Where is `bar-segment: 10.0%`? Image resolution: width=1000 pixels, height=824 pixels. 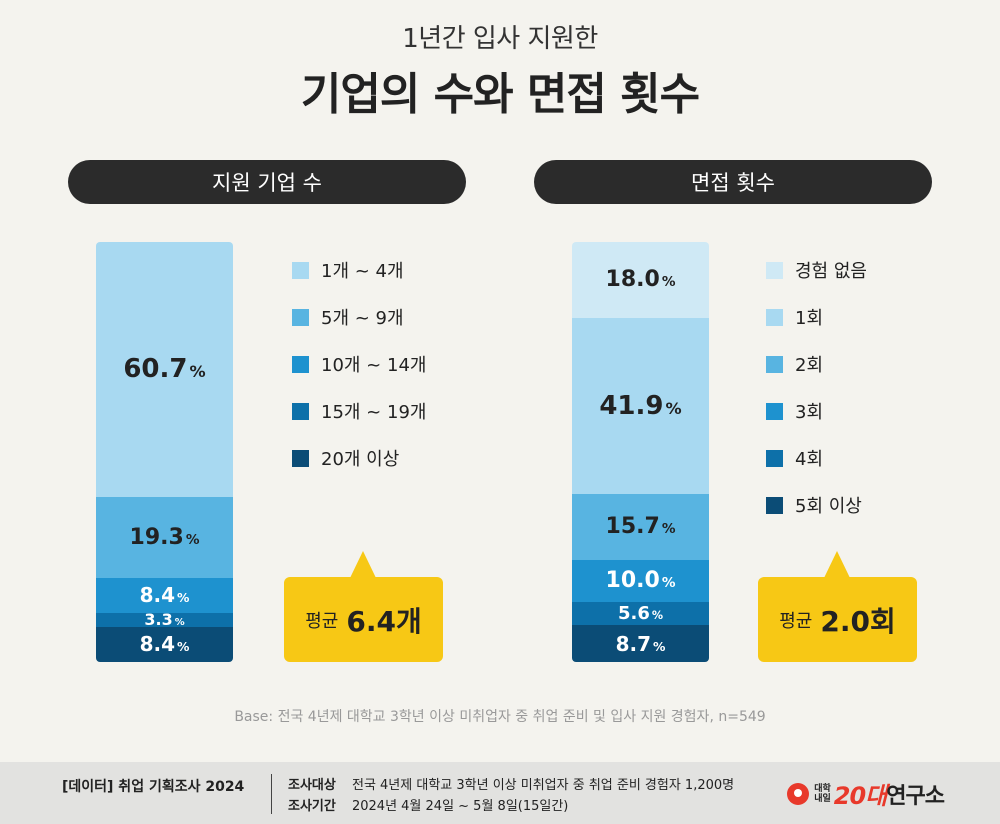 bar-segment: 10.0% is located at coordinates (640, 580).